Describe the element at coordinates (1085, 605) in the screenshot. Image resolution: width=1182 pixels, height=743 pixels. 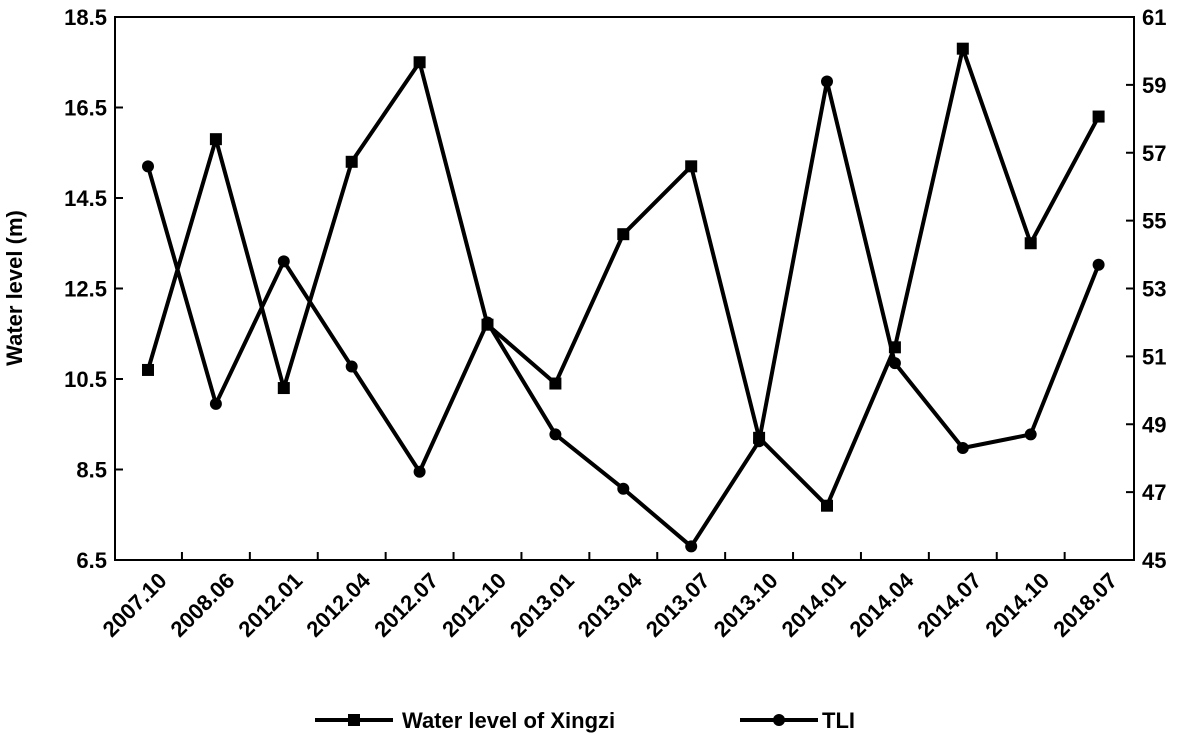
I see `x-tick-label: 2018.07` at that location.